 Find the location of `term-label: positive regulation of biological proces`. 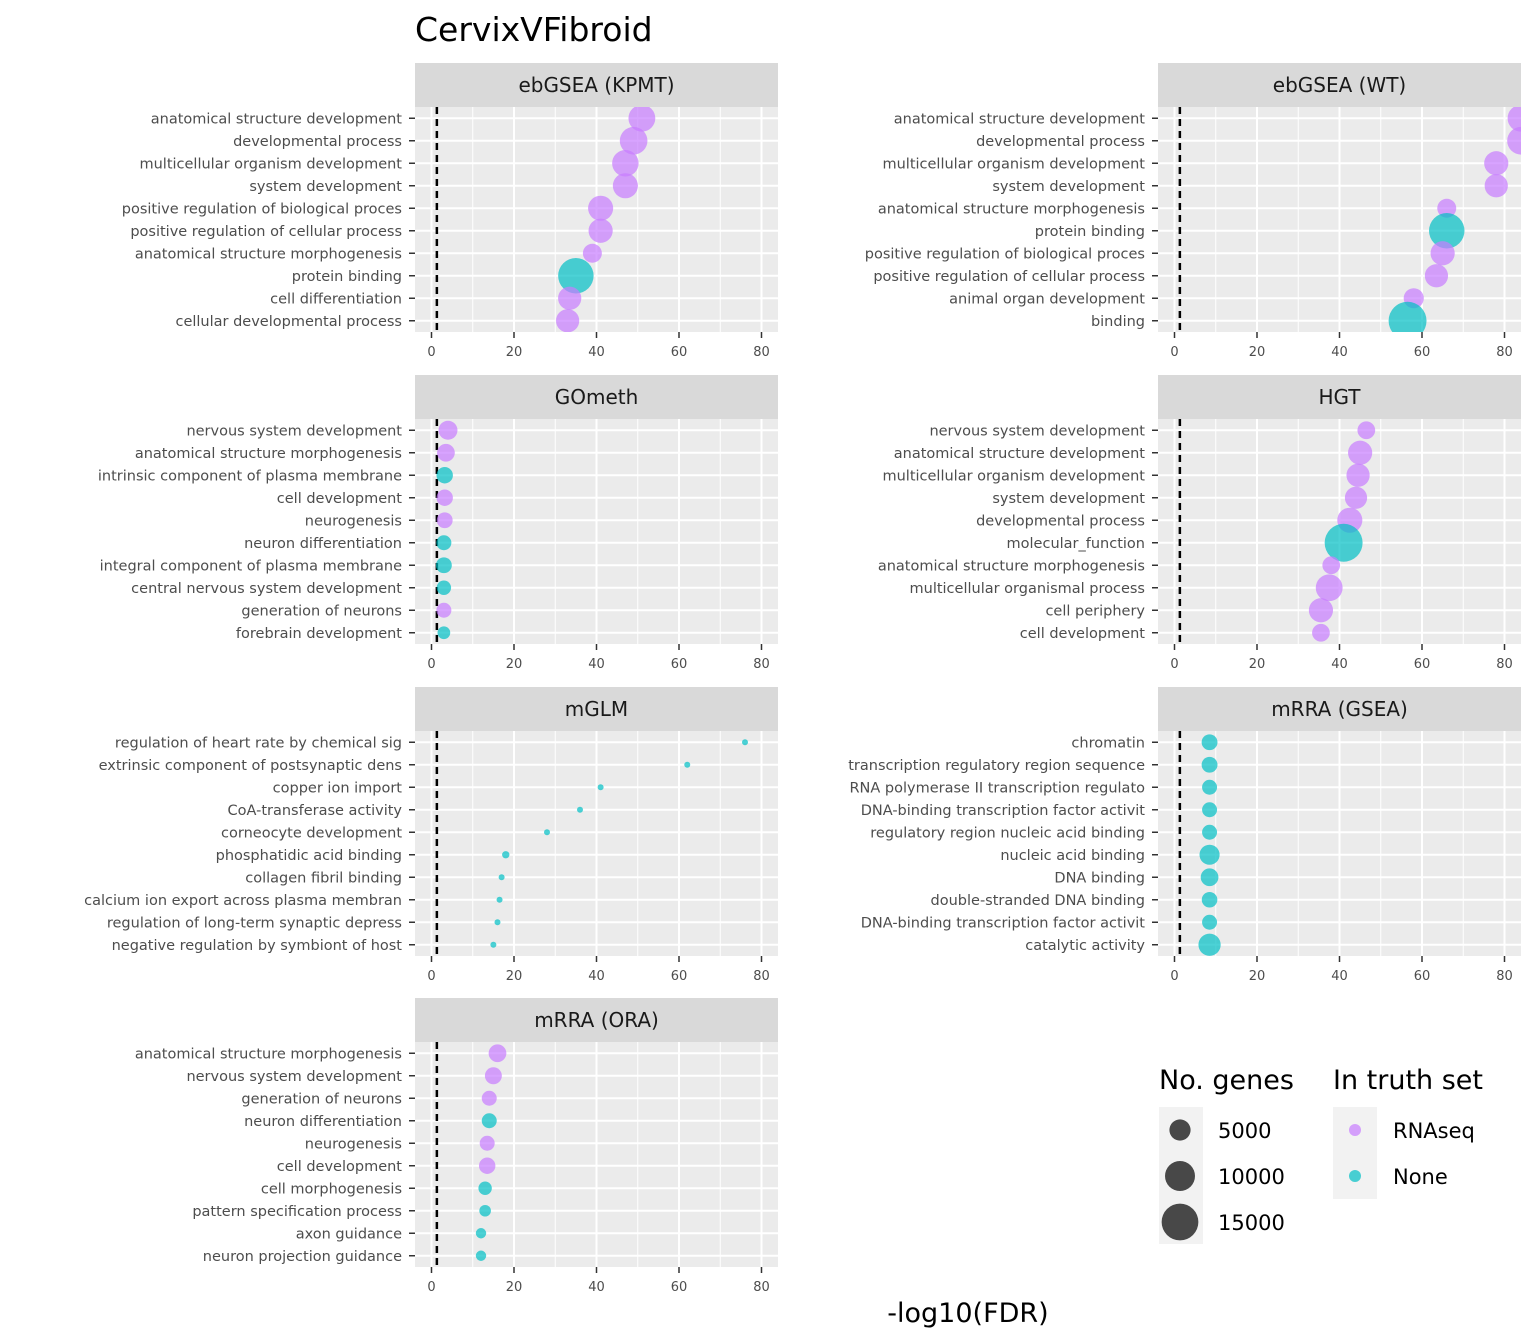

term-label: positive regulation of biological proces is located at coordinates (262, 209).